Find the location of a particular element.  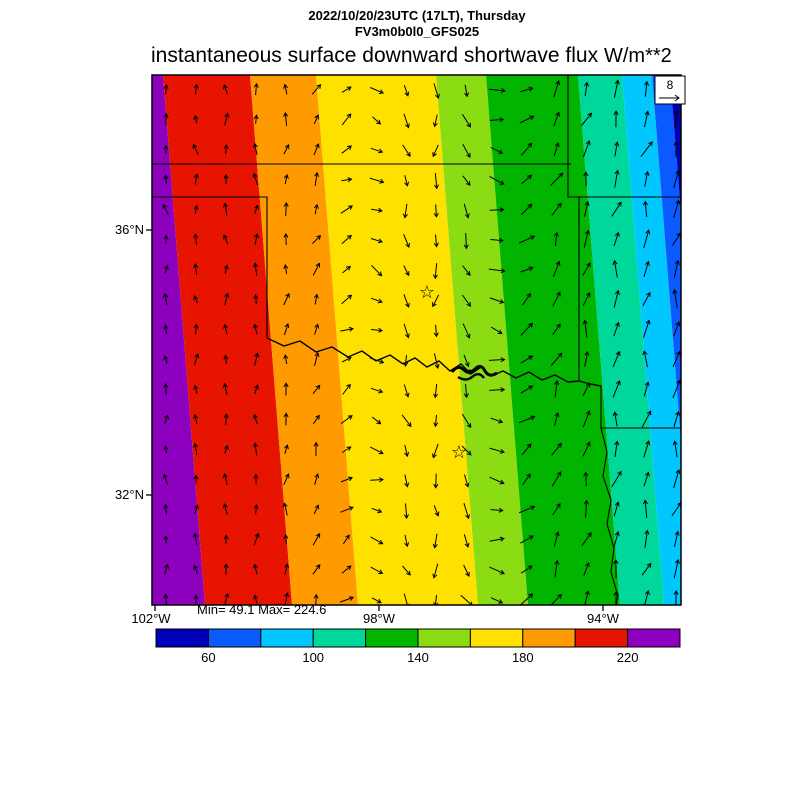

valid-time-label: 2022/10/20/23UTC (17LT), Thursday is located at coordinates (417, 15).